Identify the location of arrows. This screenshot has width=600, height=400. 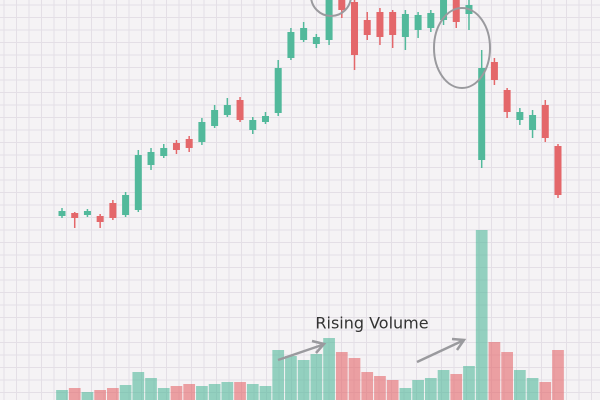
(372, 350).